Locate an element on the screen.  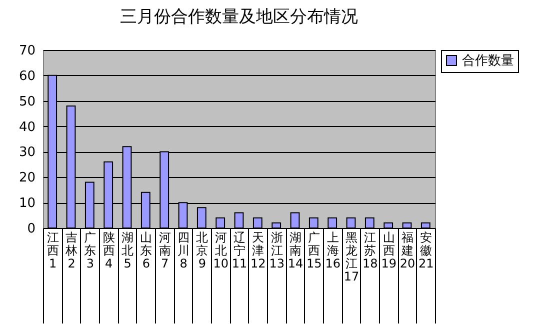
x-tick-label: 浙江 13 is located at coordinates (276, 250).